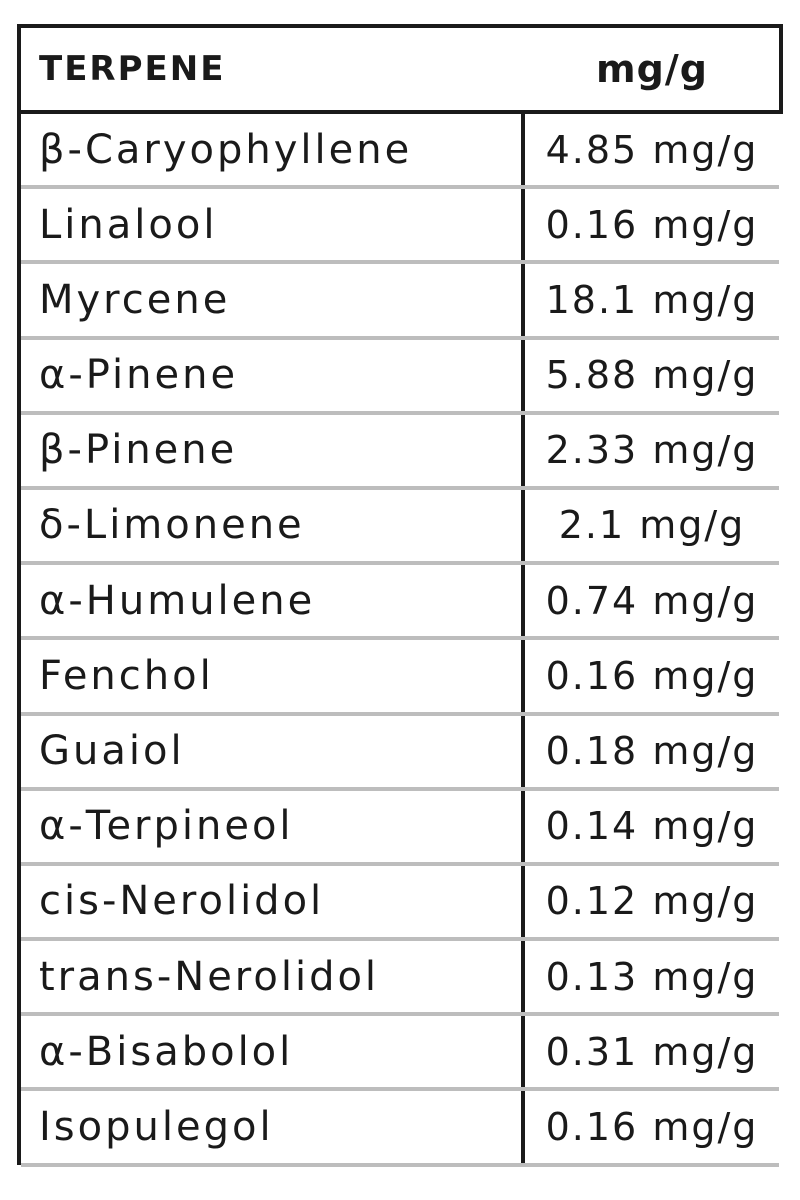  What do you see at coordinates (400, 979) in the screenshot?
I see `table-row: trans-Nerolidol 0.13 mg/g` at bounding box center [400, 979].